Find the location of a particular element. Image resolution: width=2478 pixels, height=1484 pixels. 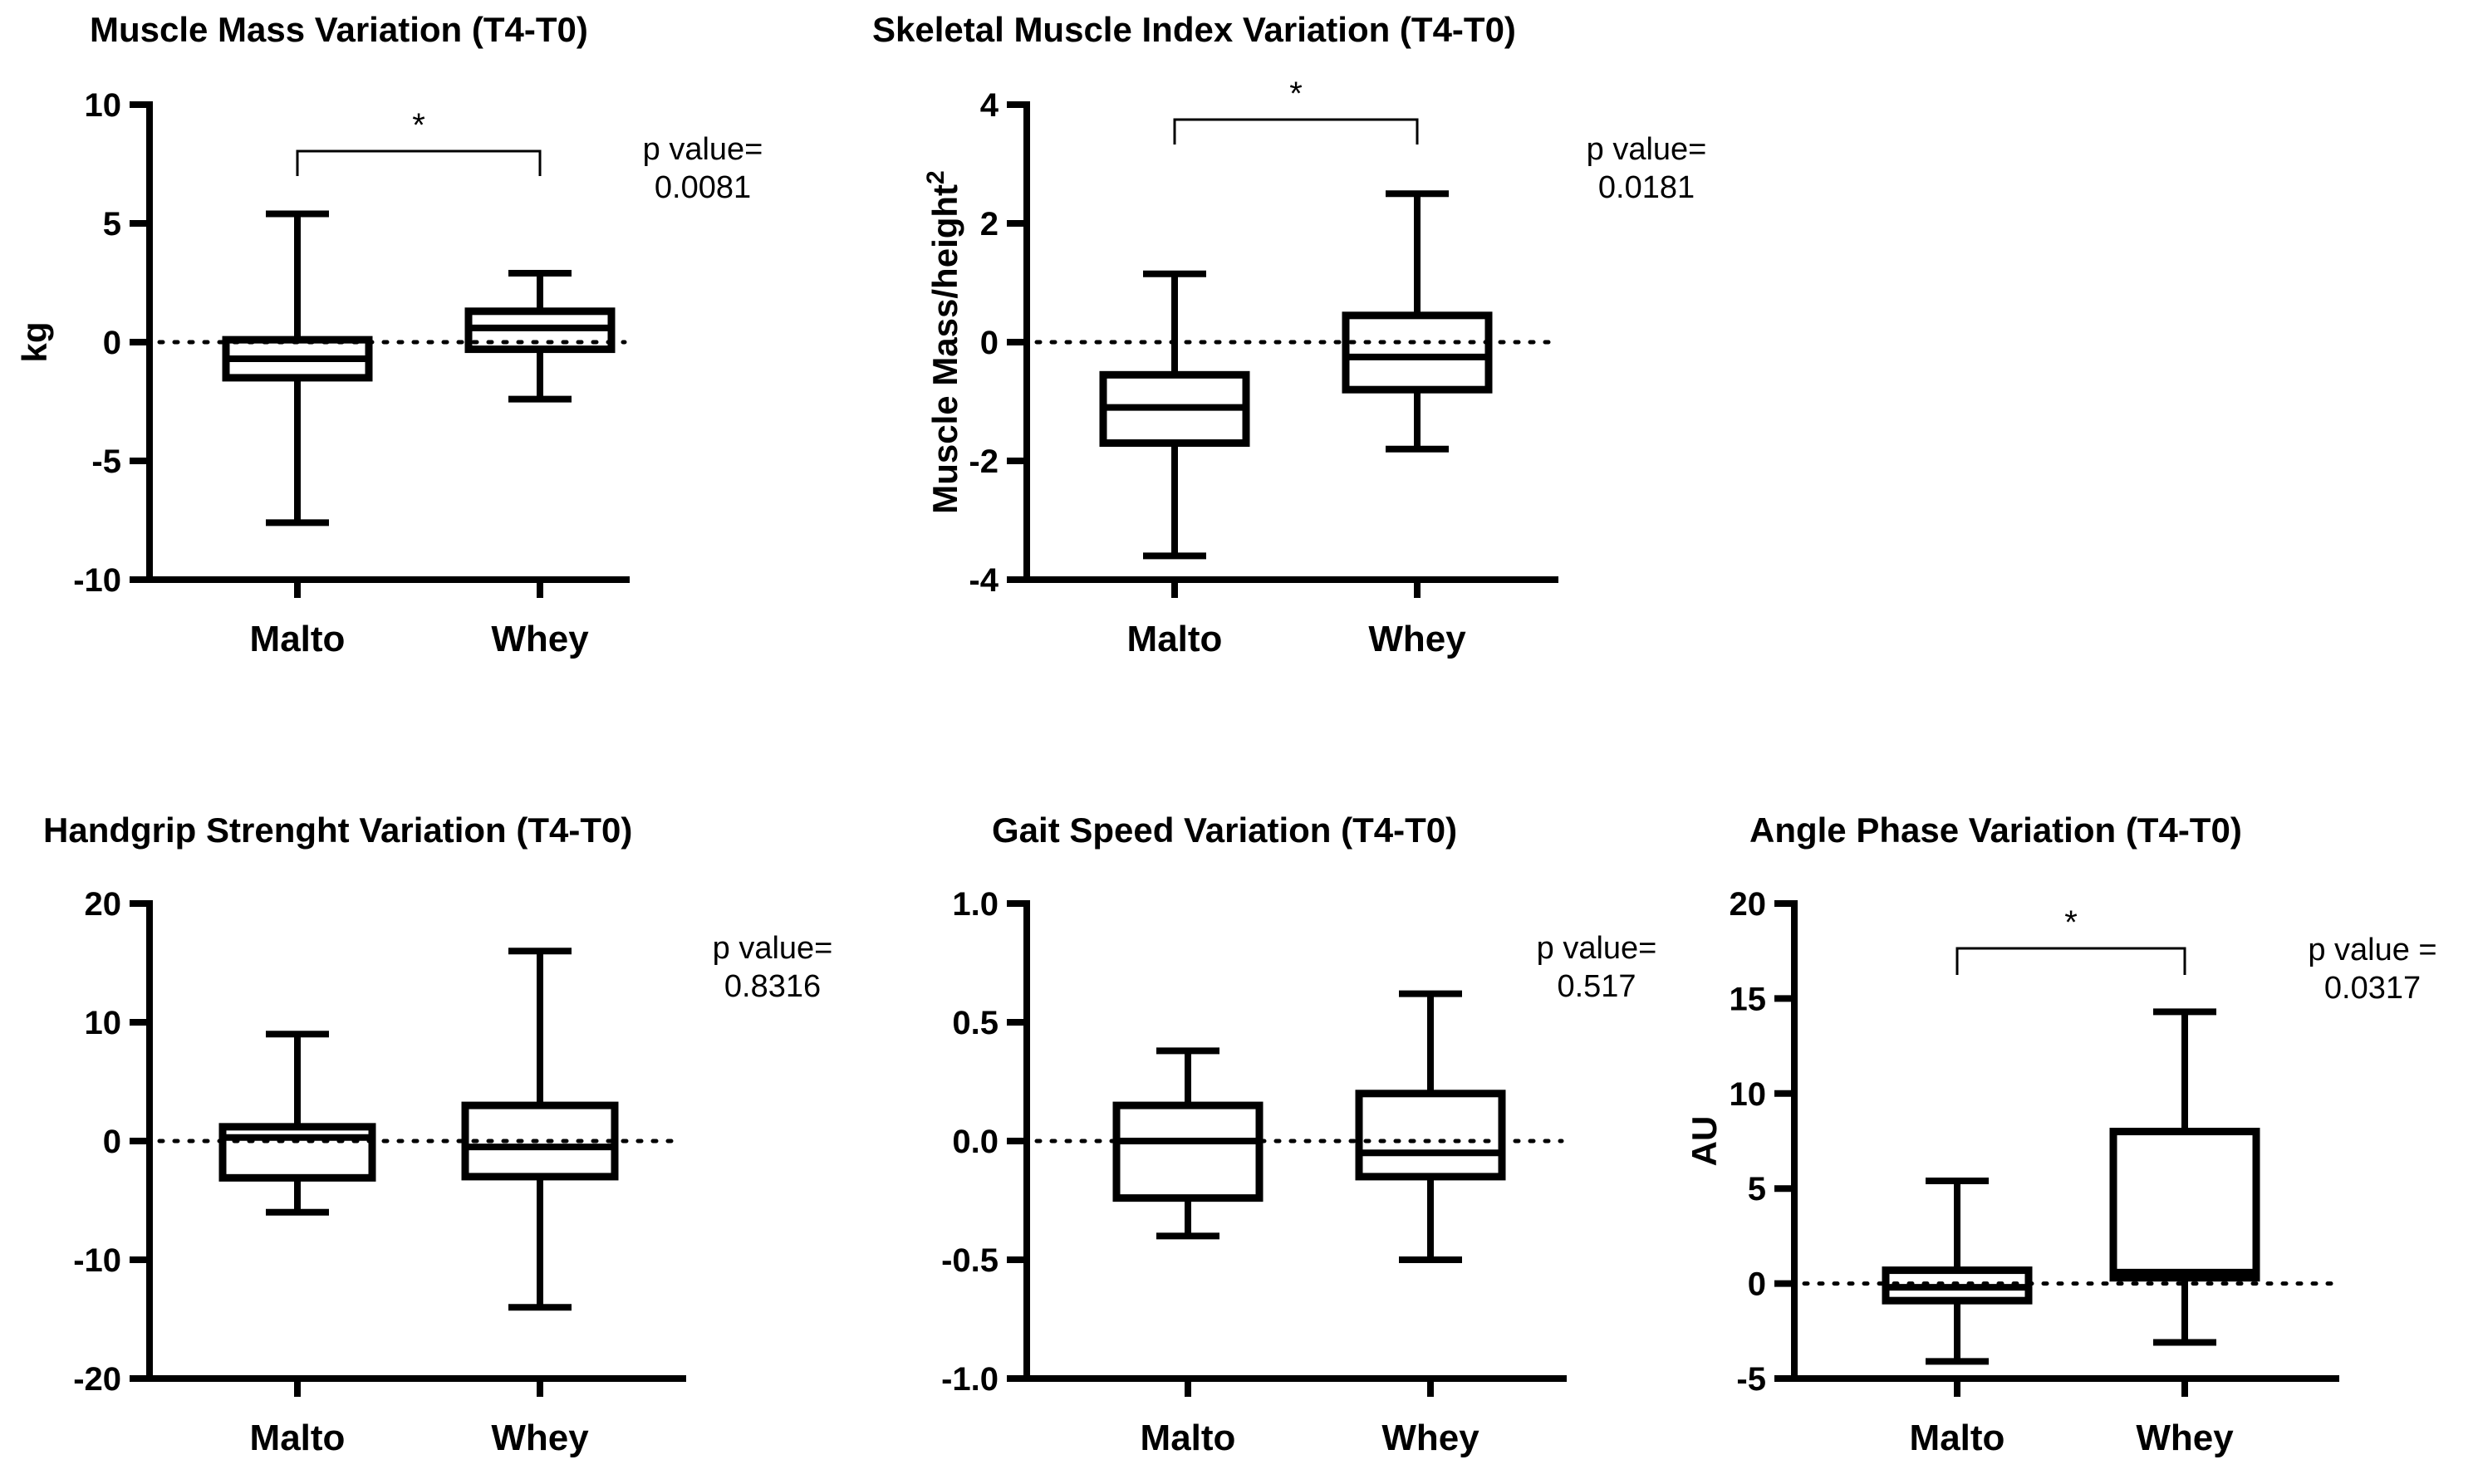

y-tick-label: -1.0 is located at coordinates (970, 1379).